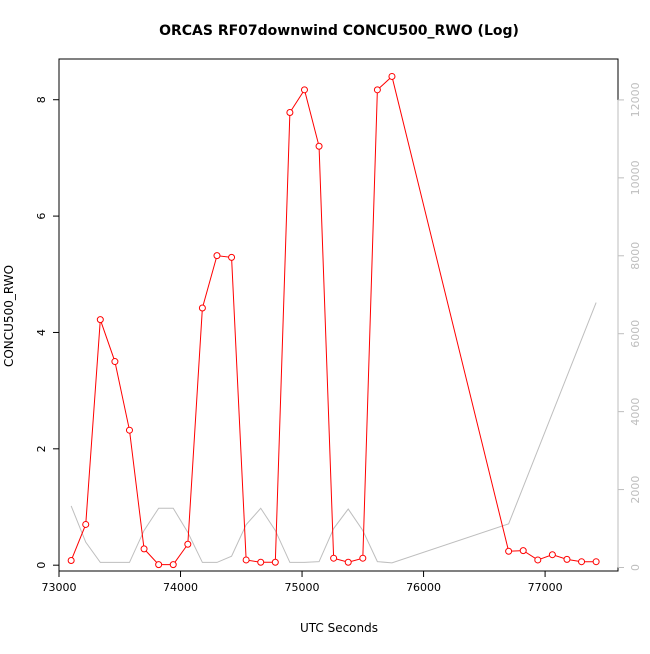 The image size is (650, 654). I want to click on y2-tick-label: 6000, so click(635, 334).